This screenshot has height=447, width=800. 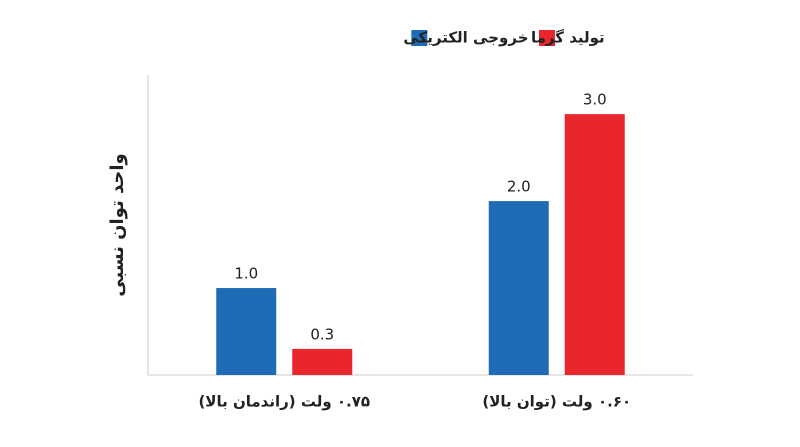 What do you see at coordinates (595, 100) in the screenshot?
I see `value-label: 3.0` at bounding box center [595, 100].